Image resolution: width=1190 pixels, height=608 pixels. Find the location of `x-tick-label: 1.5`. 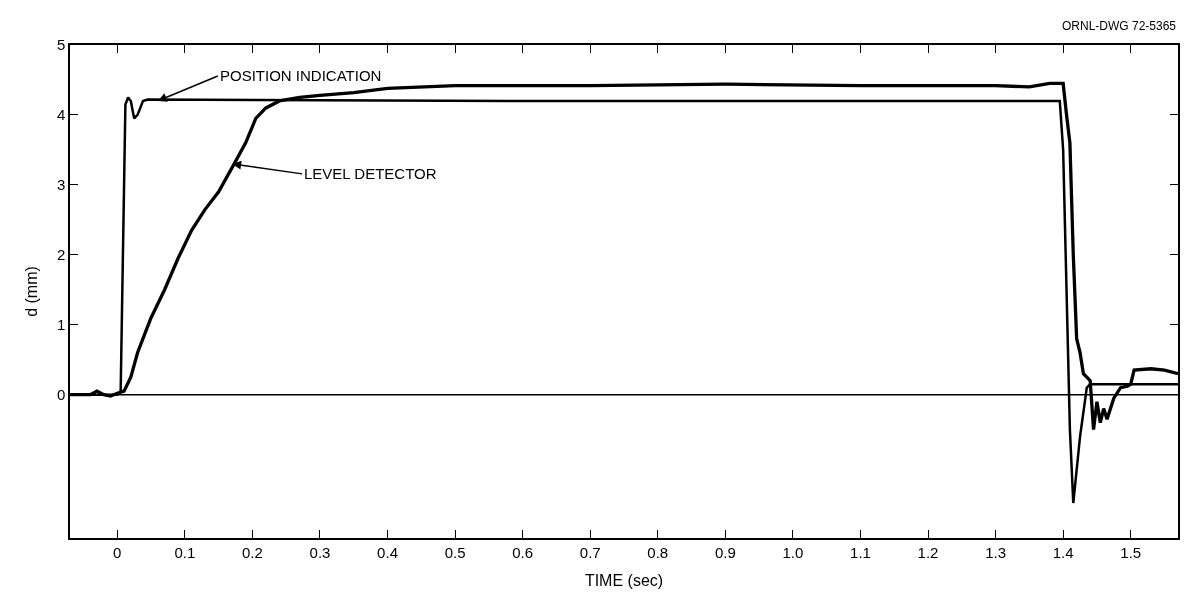

x-tick-label: 1.5 is located at coordinates (1131, 552).